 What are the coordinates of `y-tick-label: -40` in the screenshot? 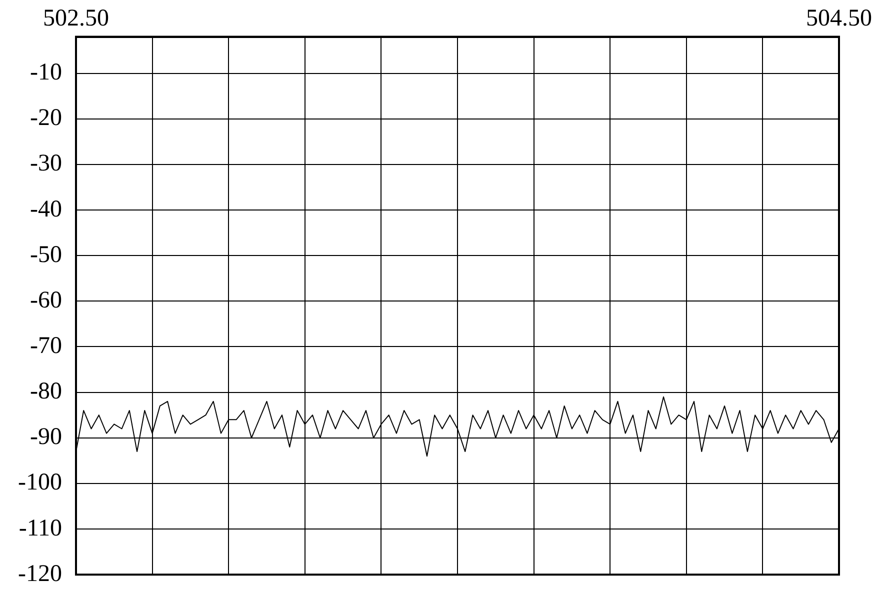 It's located at (46, 209).